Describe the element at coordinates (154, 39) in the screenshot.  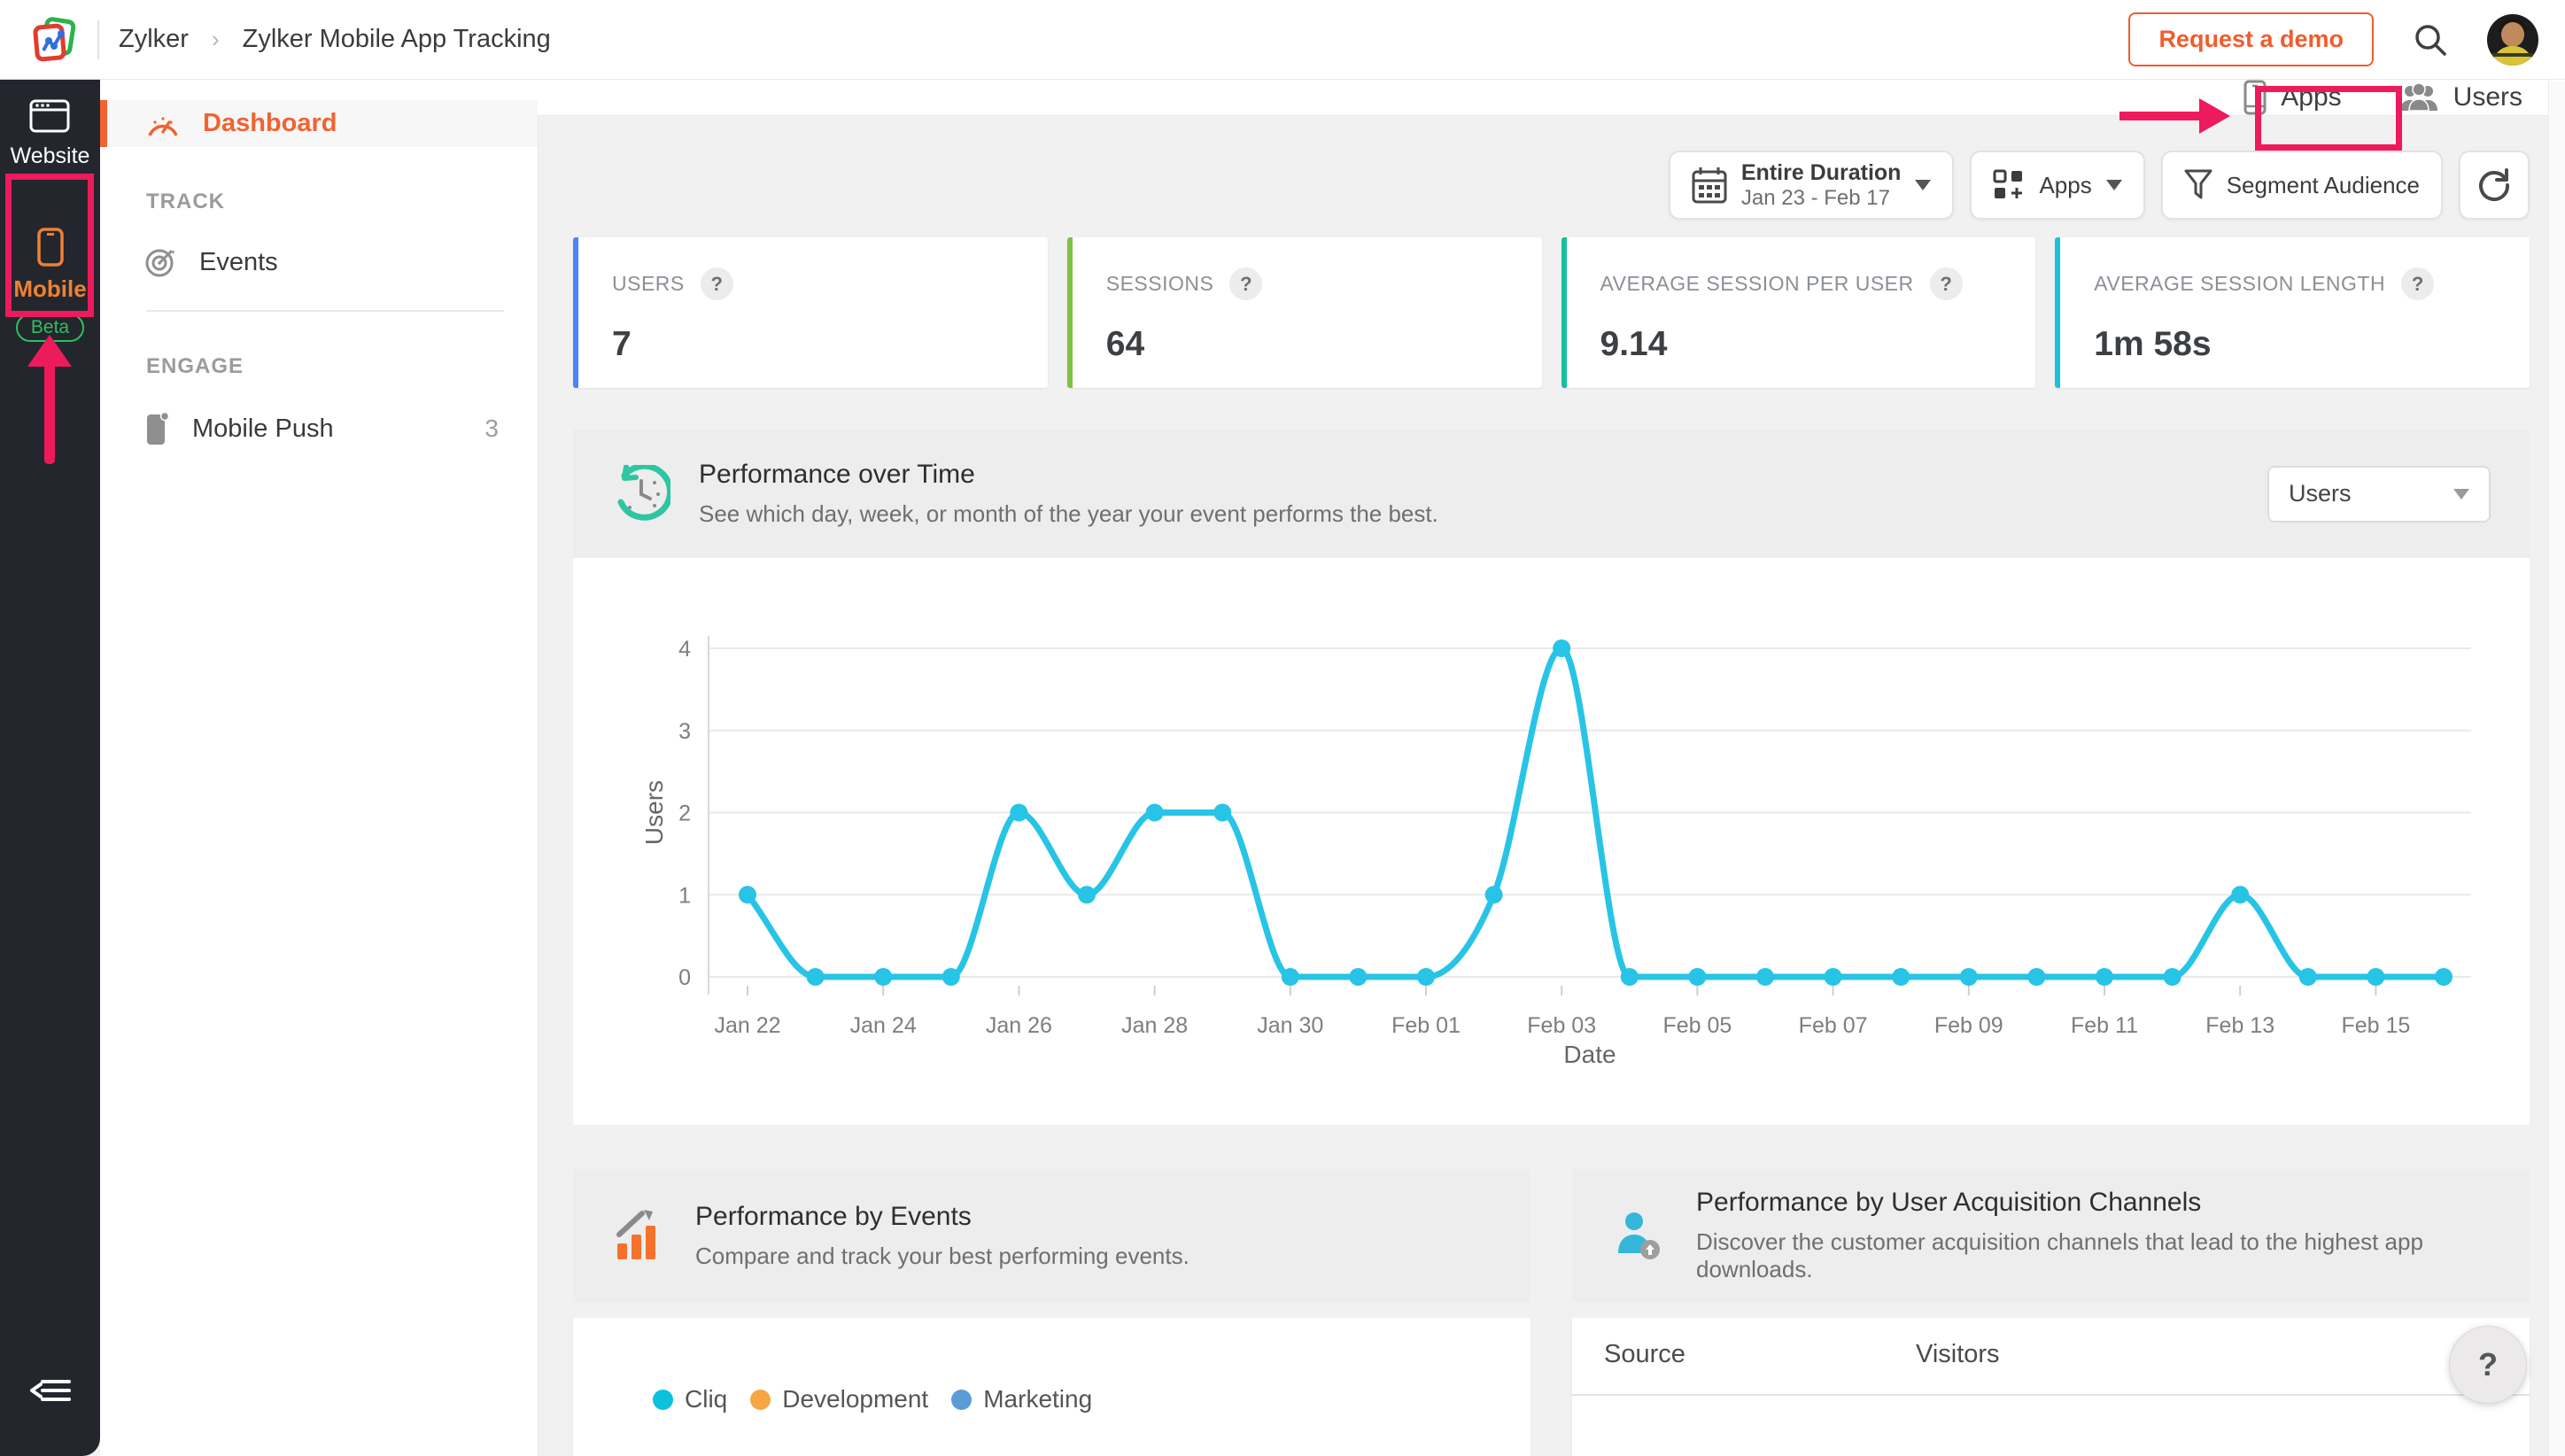
I see `breadcrumb-root: Zylker` at that location.